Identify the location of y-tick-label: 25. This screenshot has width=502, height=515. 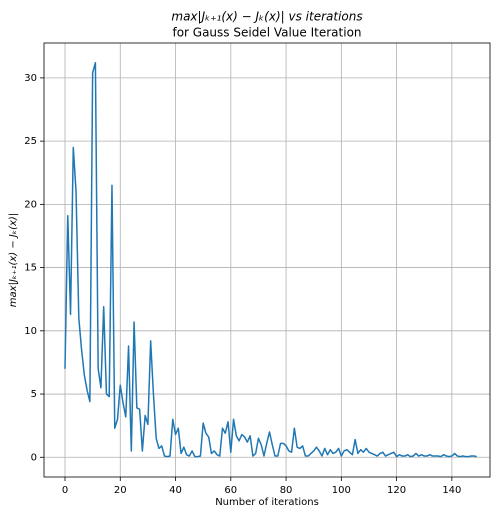
(30, 141).